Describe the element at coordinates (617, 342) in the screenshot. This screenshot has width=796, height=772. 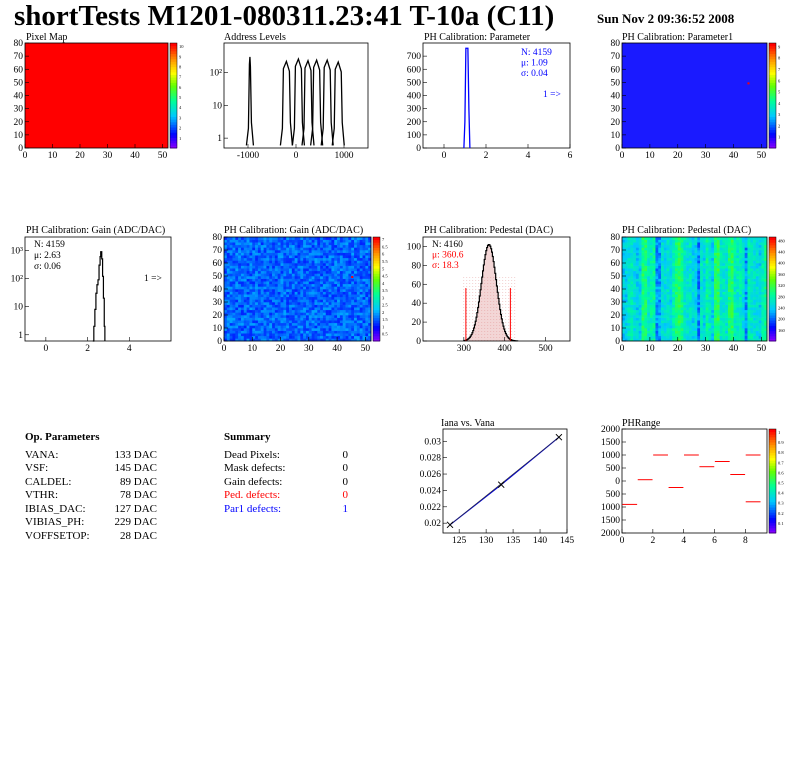
I see `y-tick-label: 0` at that location.